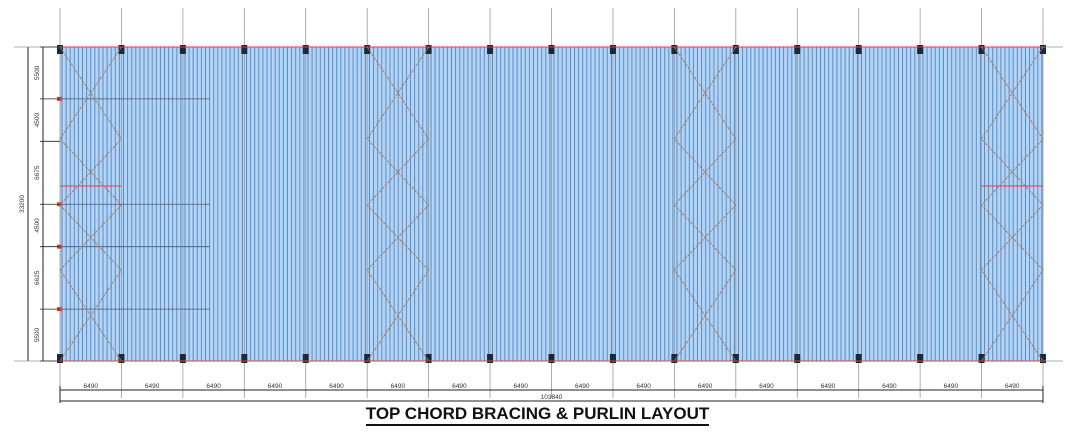 The height and width of the screenshot is (432, 1080). What do you see at coordinates (22, 204) in the screenshot?
I see `overall-height-label: 33200` at bounding box center [22, 204].